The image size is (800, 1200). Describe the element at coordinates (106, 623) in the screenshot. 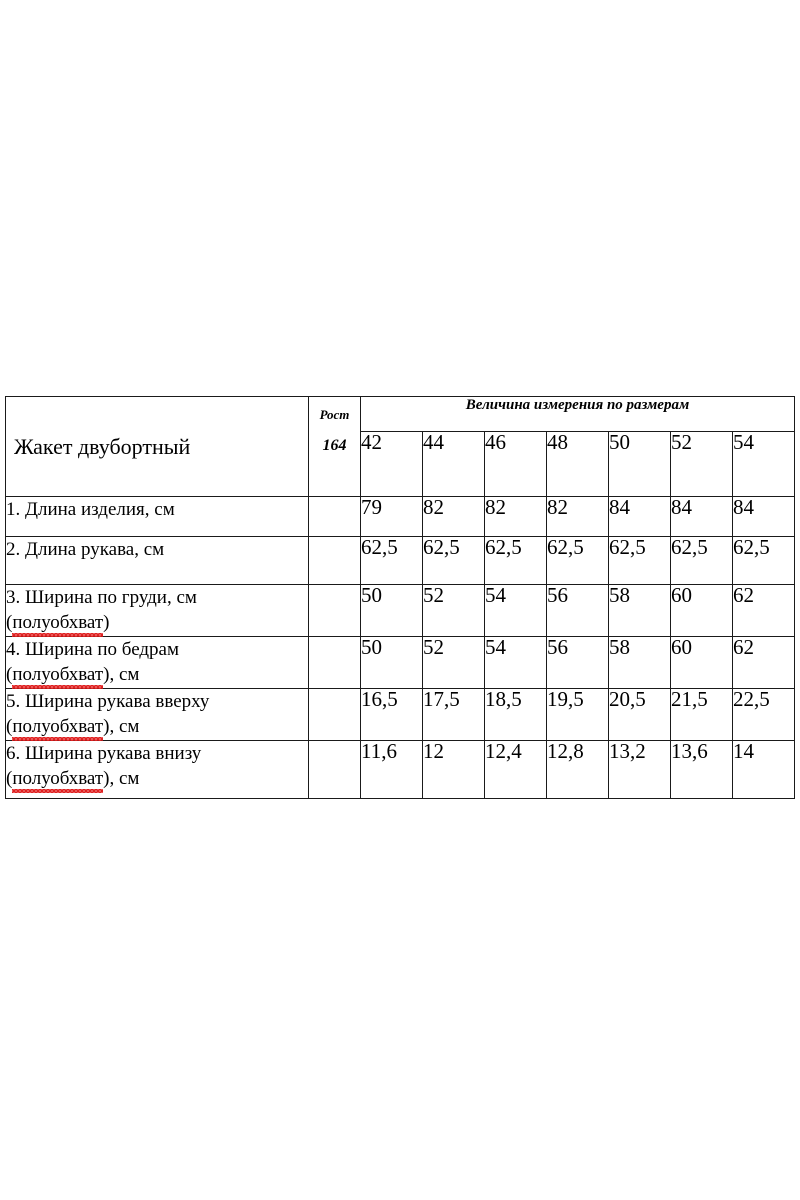

I see `paren-close: )` at that location.